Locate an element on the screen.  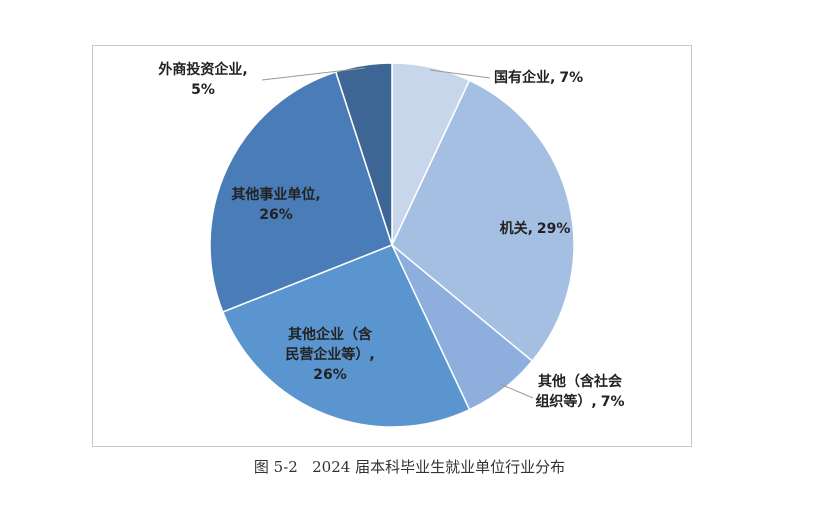
data-label: 外商投资企业, 5% is located at coordinates (203, 80).